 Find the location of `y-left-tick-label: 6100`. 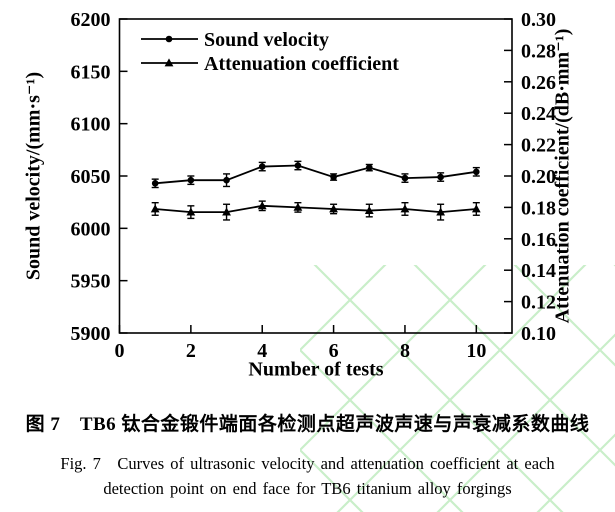

y-left-tick-label: 6100 is located at coordinates (91, 125).